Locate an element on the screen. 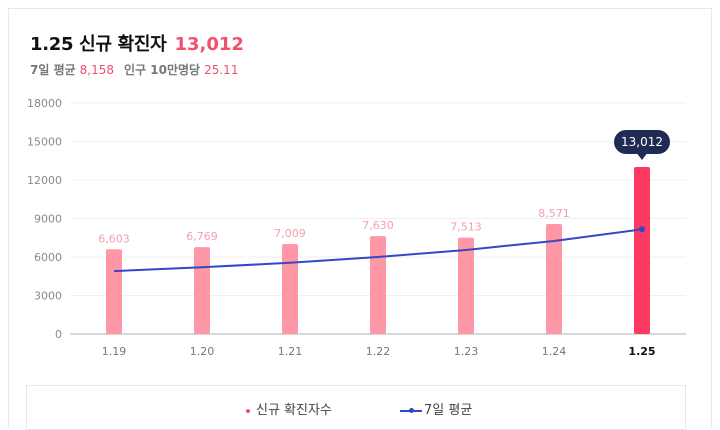  legend-bars: 신규 확진자수 is located at coordinates (289, 408).